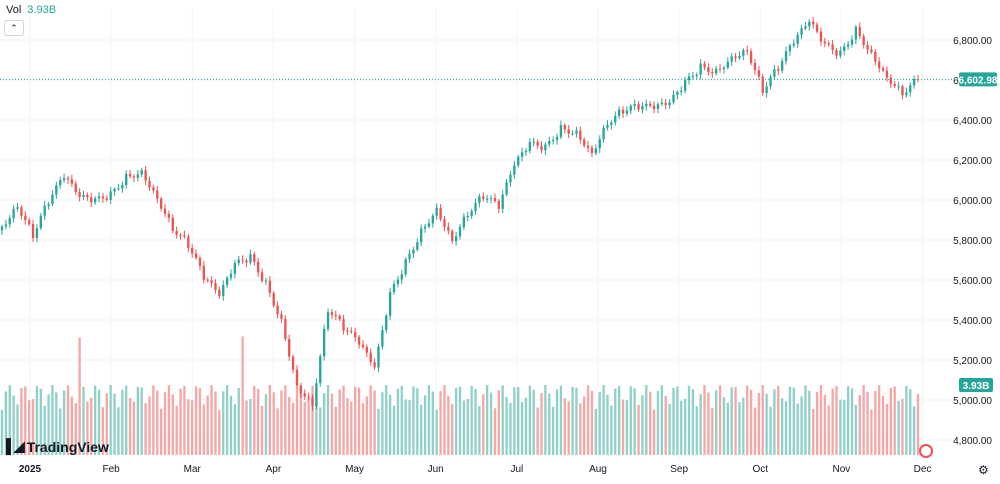 The width and height of the screenshot is (1000, 484). I want to click on event-marker-icon, so click(926, 451).